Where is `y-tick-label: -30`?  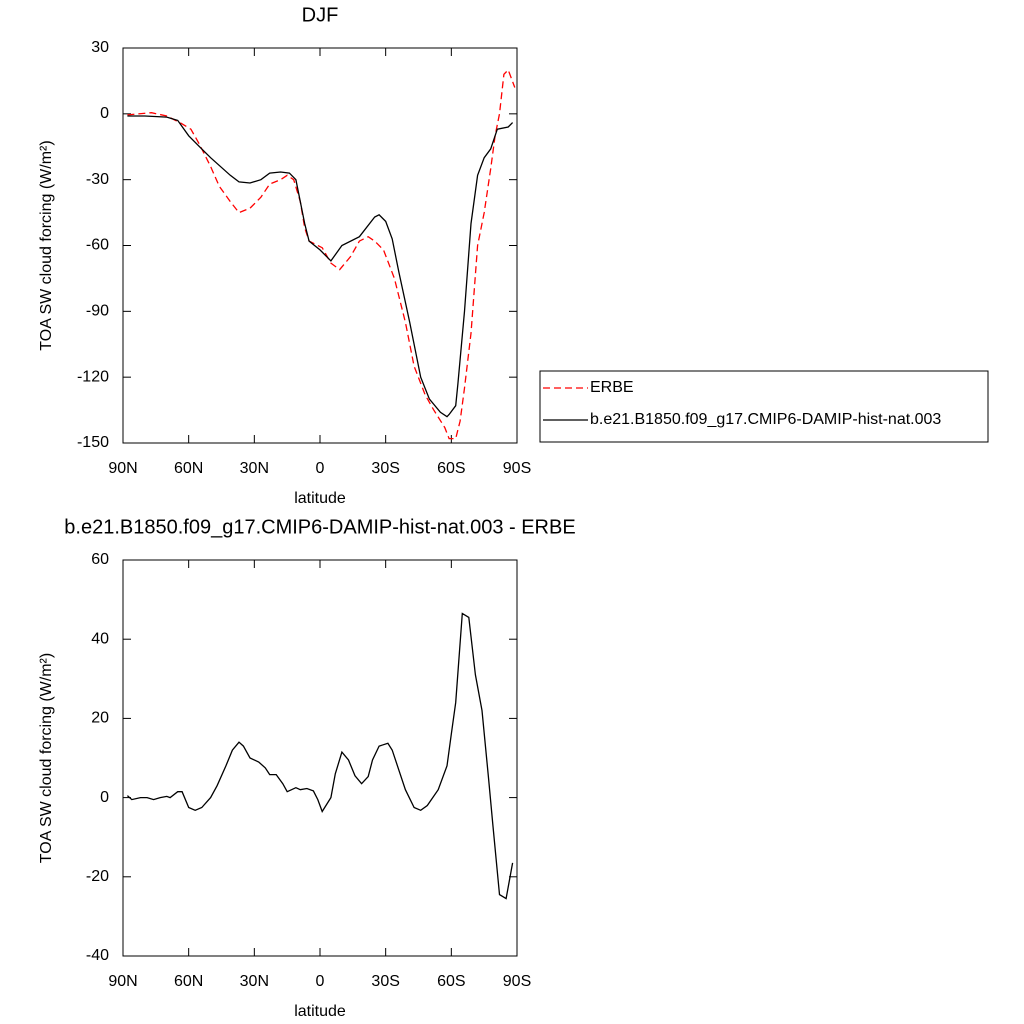
y-tick-label: -30 is located at coordinates (97, 179).